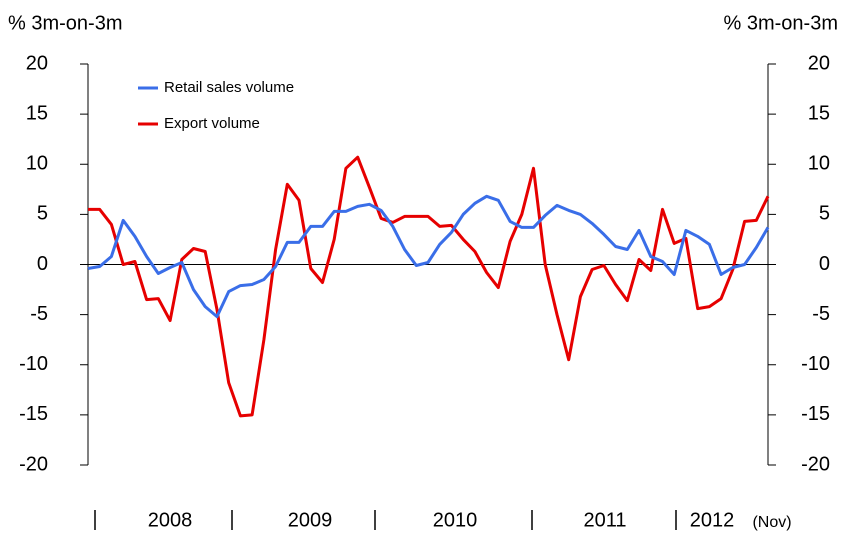 The width and height of the screenshot is (846, 546). I want to click on y2-tick-label: 20, so click(819, 63).